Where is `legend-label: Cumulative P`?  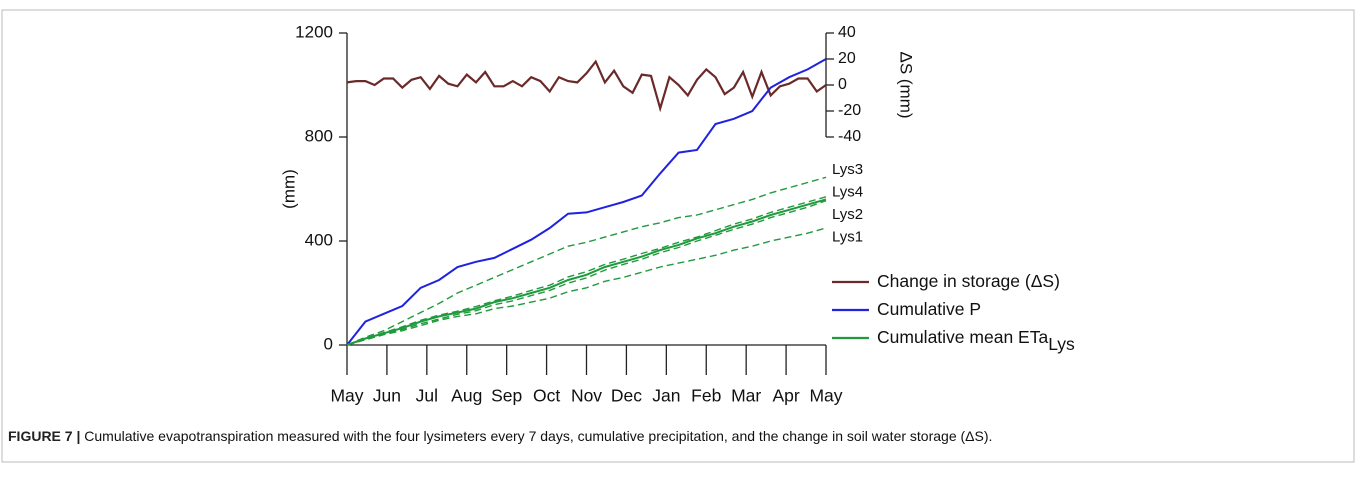
legend-label: Cumulative P is located at coordinates (929, 309).